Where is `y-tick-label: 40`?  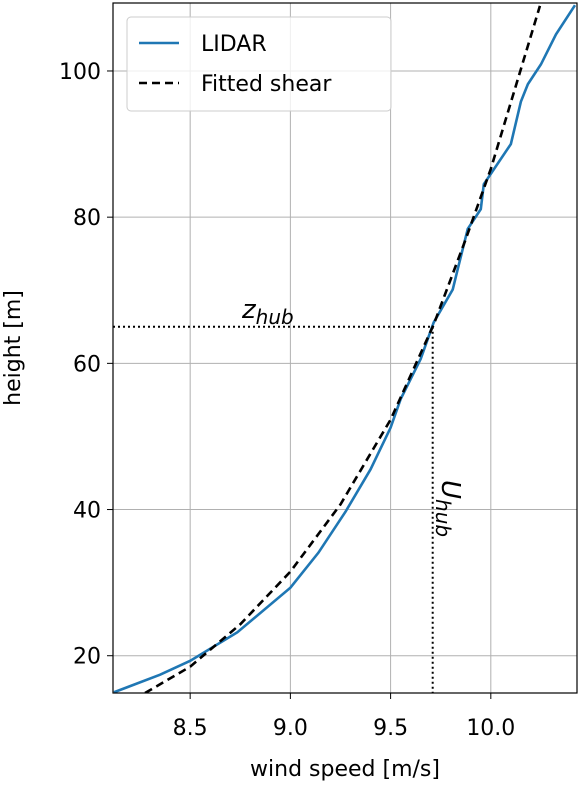 y-tick-label: 40 is located at coordinates (87, 511).